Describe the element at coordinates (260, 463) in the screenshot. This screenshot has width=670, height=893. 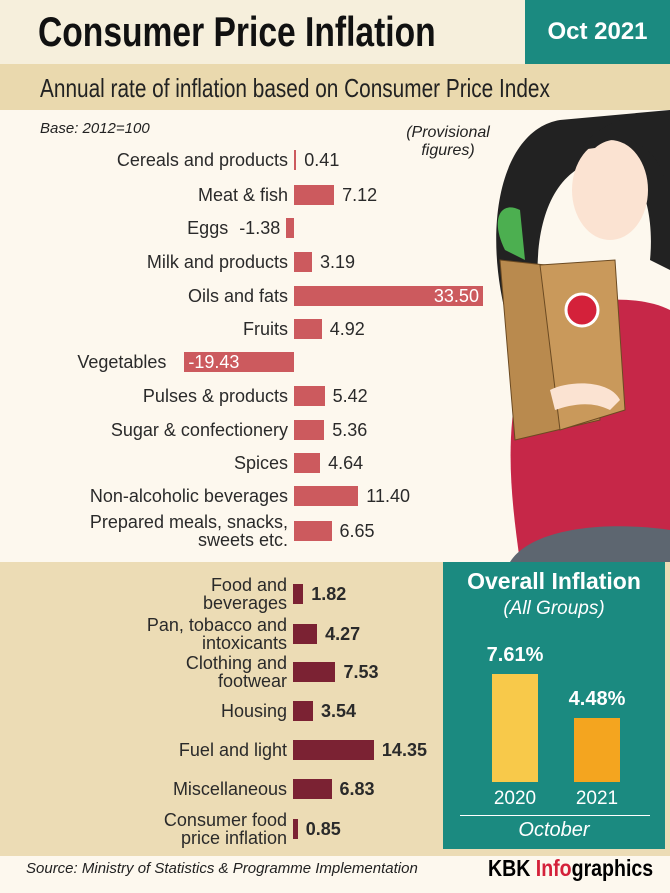
I see `category-label: Spices` at that location.